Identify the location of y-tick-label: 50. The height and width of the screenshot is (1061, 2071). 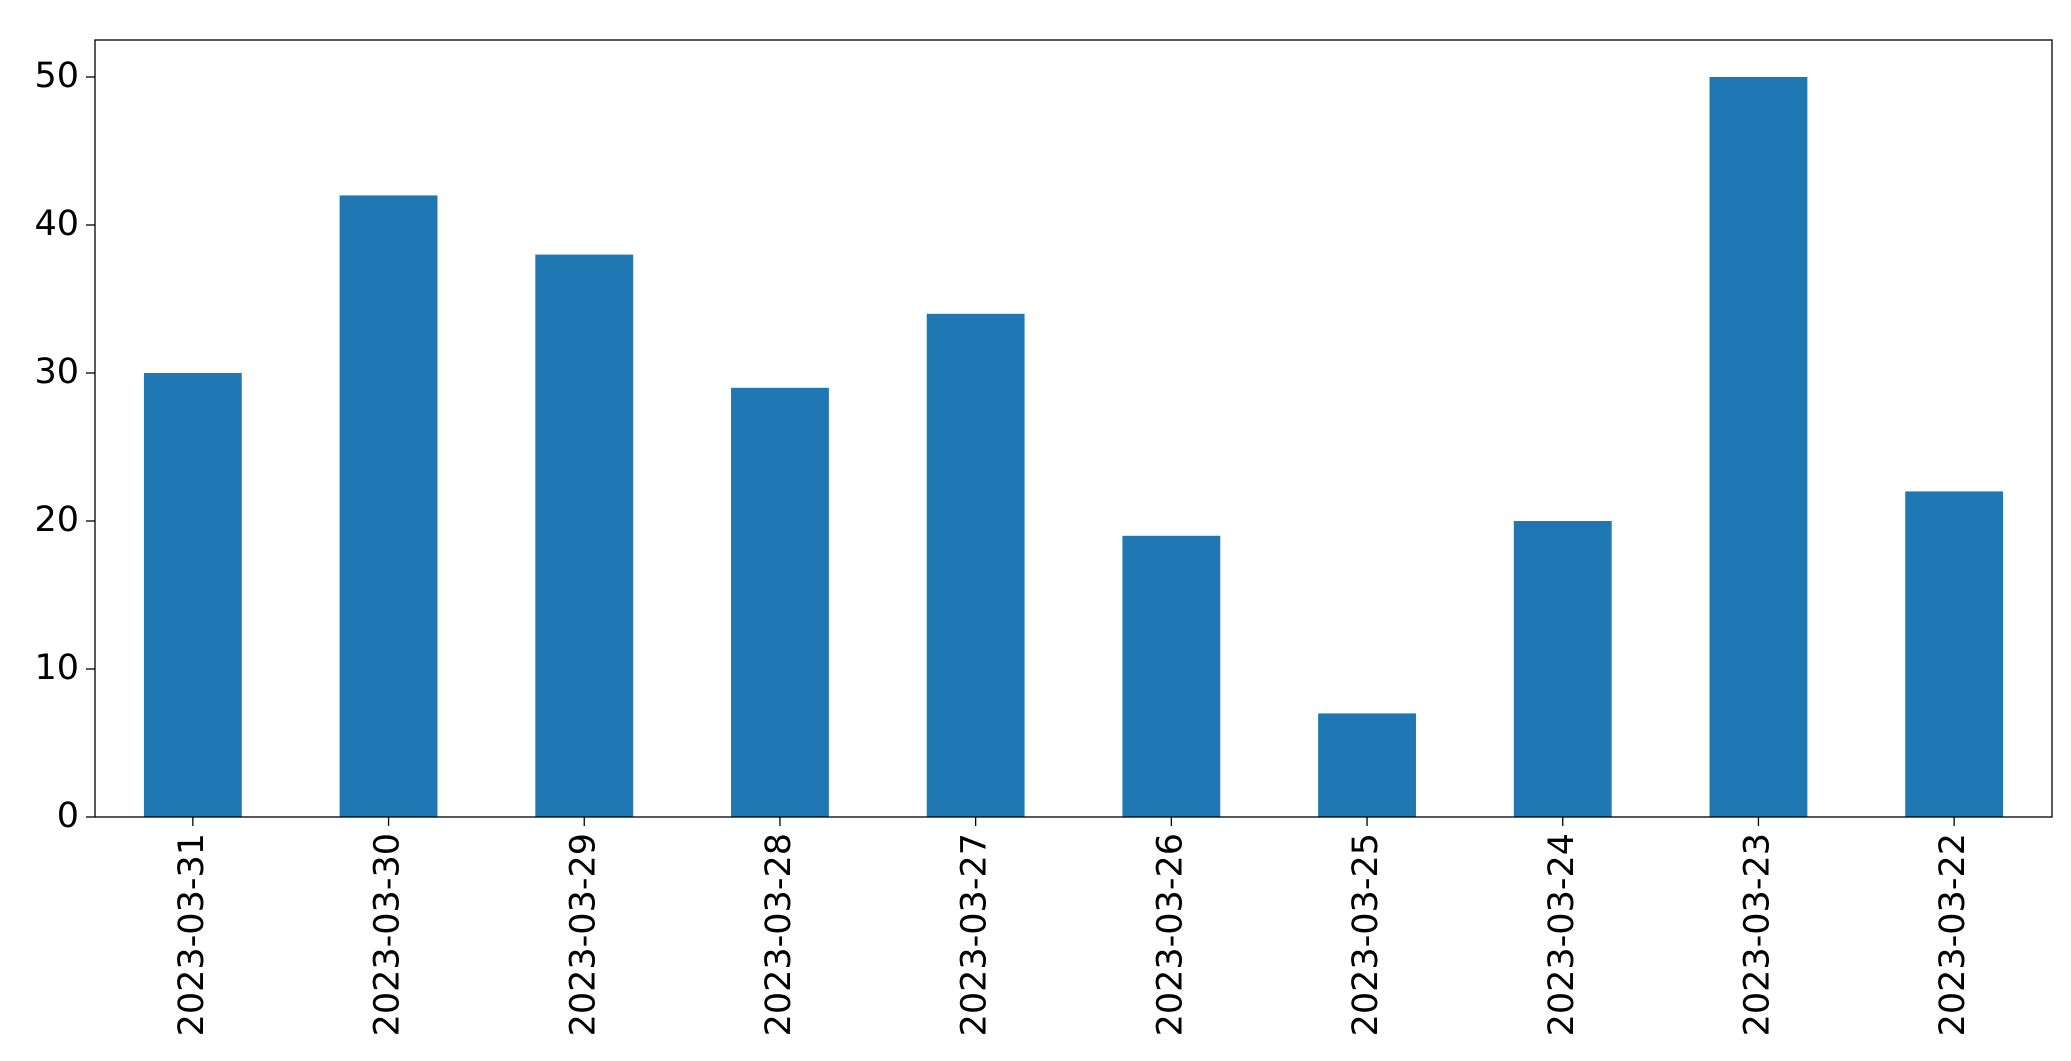
(56, 76).